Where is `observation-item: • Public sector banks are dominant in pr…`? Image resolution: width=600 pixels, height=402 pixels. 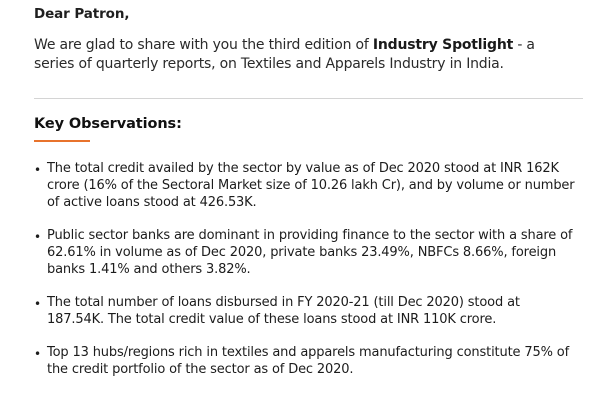
observation-item: • Public sector banks are dominant in pr… is located at coordinates (306, 252).